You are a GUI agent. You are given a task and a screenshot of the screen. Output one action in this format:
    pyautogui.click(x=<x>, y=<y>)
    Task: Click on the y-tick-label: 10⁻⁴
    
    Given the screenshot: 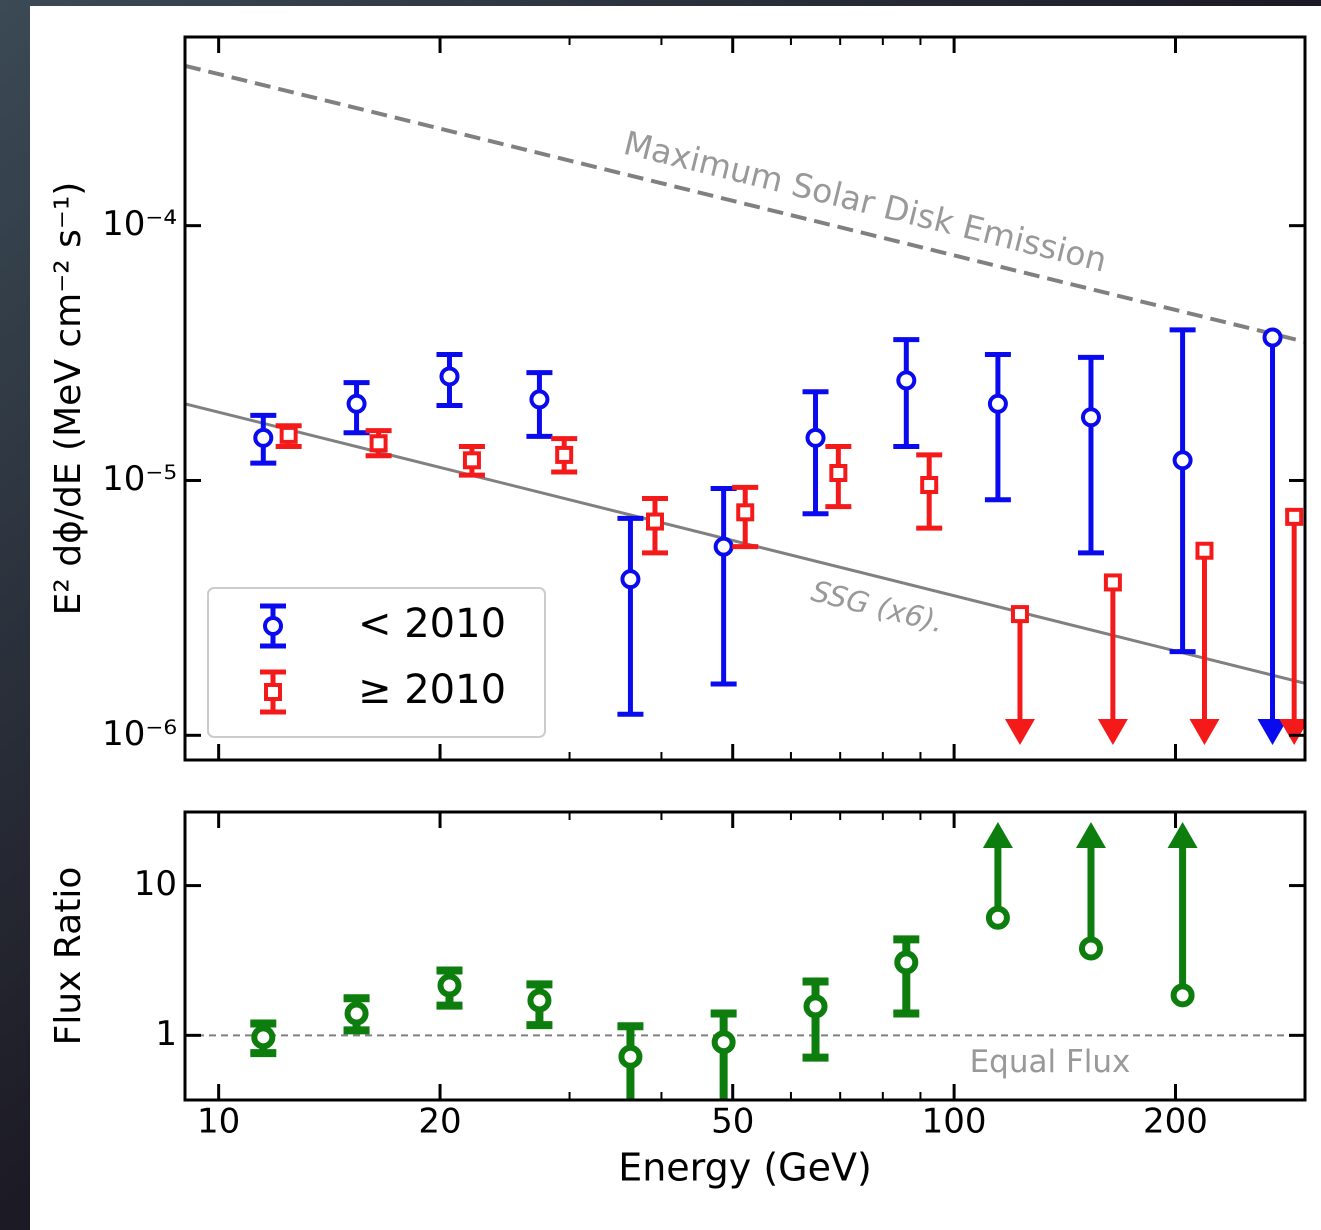 What is the action you would take?
    pyautogui.click(x=139, y=224)
    